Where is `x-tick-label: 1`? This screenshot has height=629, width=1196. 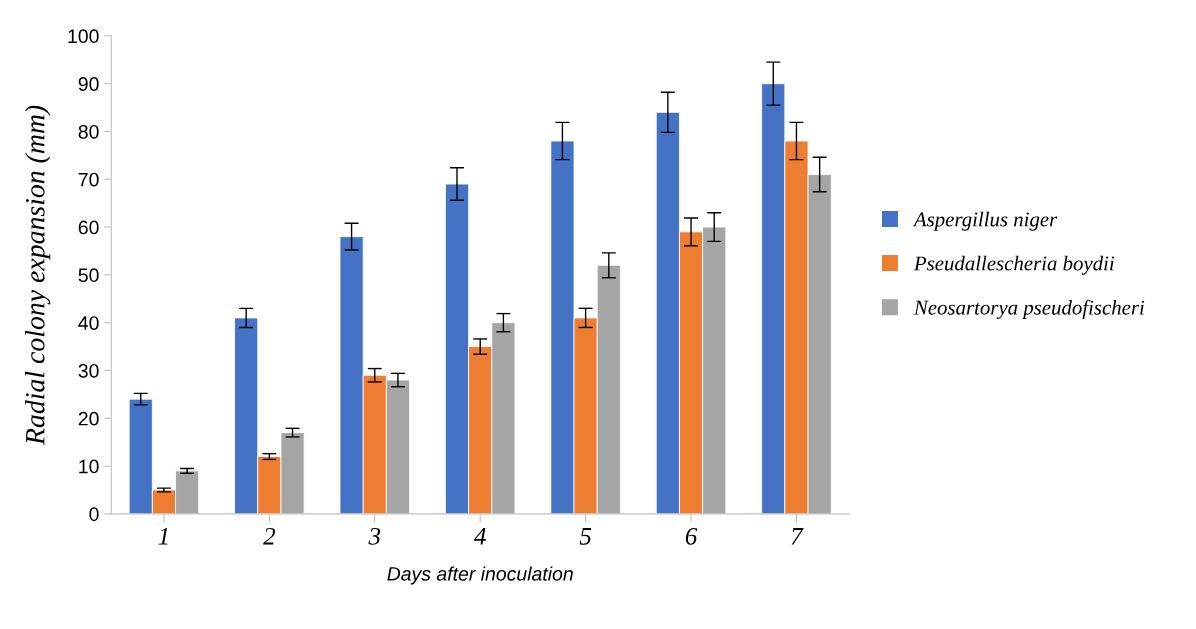 x-tick-label: 1 is located at coordinates (163, 536).